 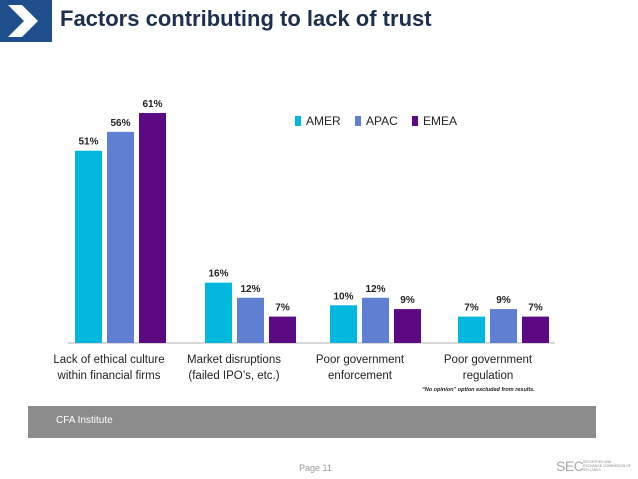 What do you see at coordinates (440, 121) in the screenshot?
I see `legend-label-emea: EMEA` at bounding box center [440, 121].